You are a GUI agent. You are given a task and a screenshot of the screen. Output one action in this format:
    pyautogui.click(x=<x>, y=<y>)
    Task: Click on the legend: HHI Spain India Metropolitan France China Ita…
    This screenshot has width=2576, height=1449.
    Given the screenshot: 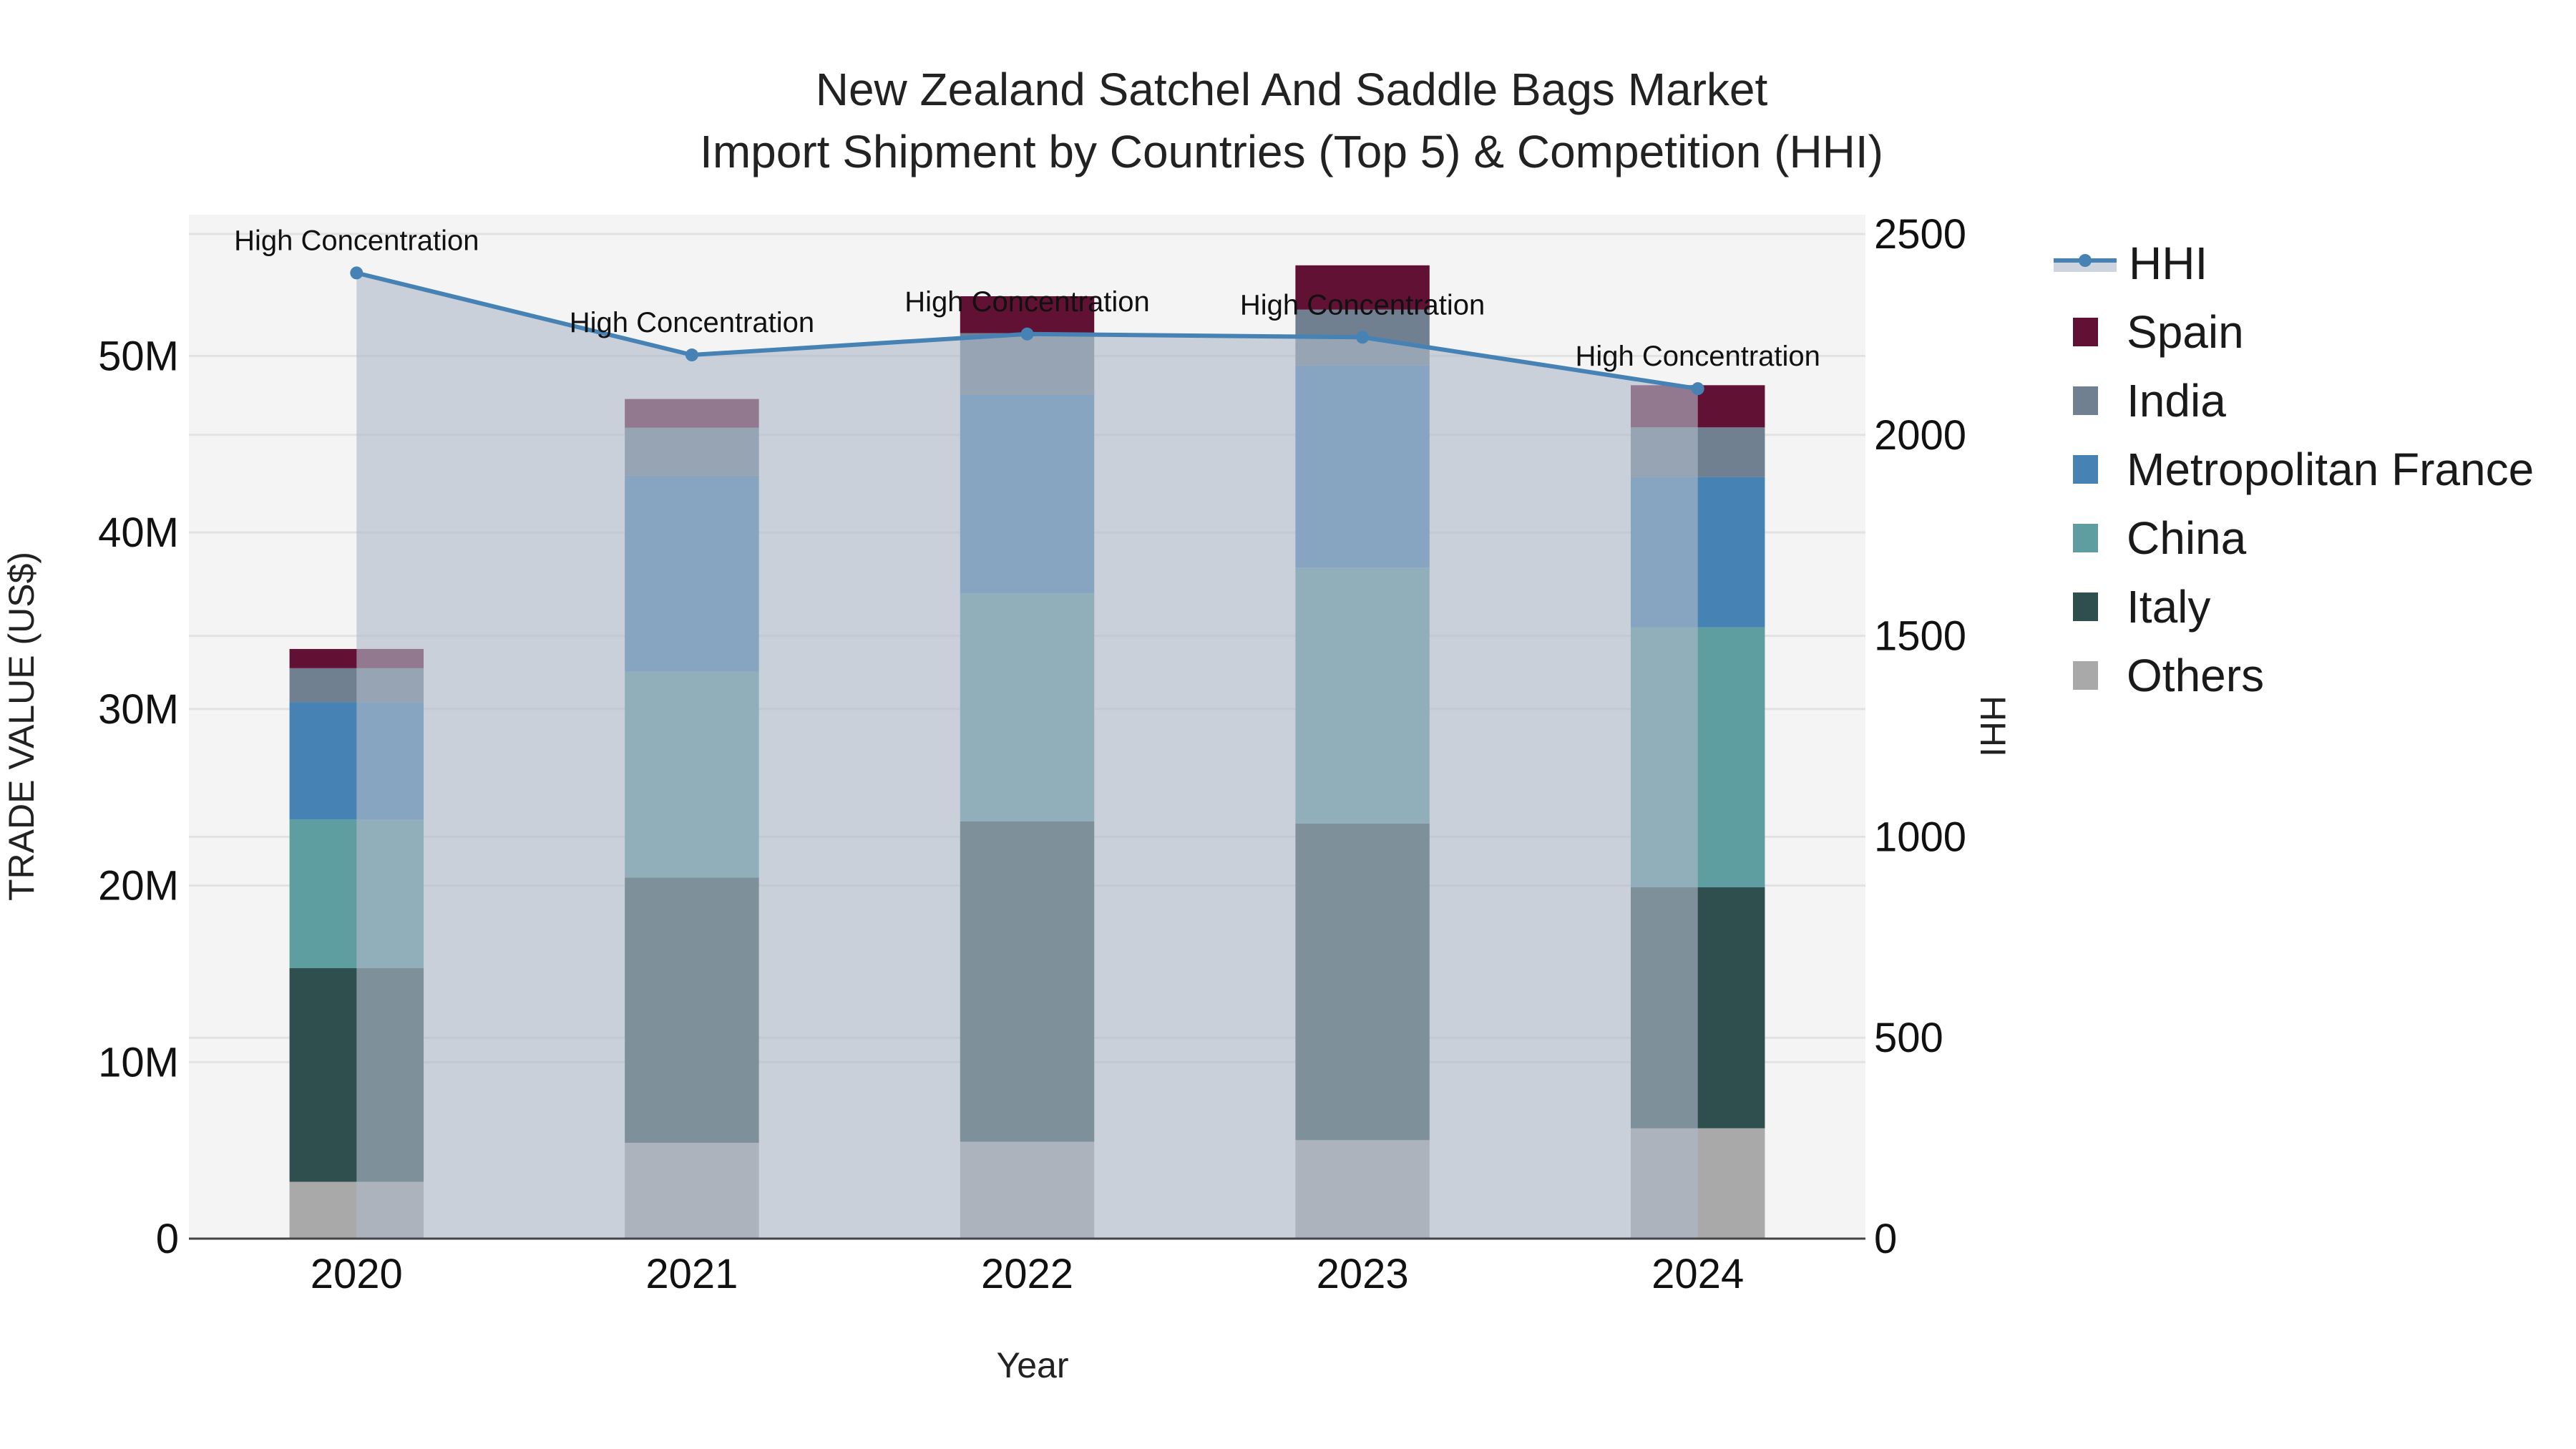 What is the action you would take?
    pyautogui.click(x=2294, y=469)
    